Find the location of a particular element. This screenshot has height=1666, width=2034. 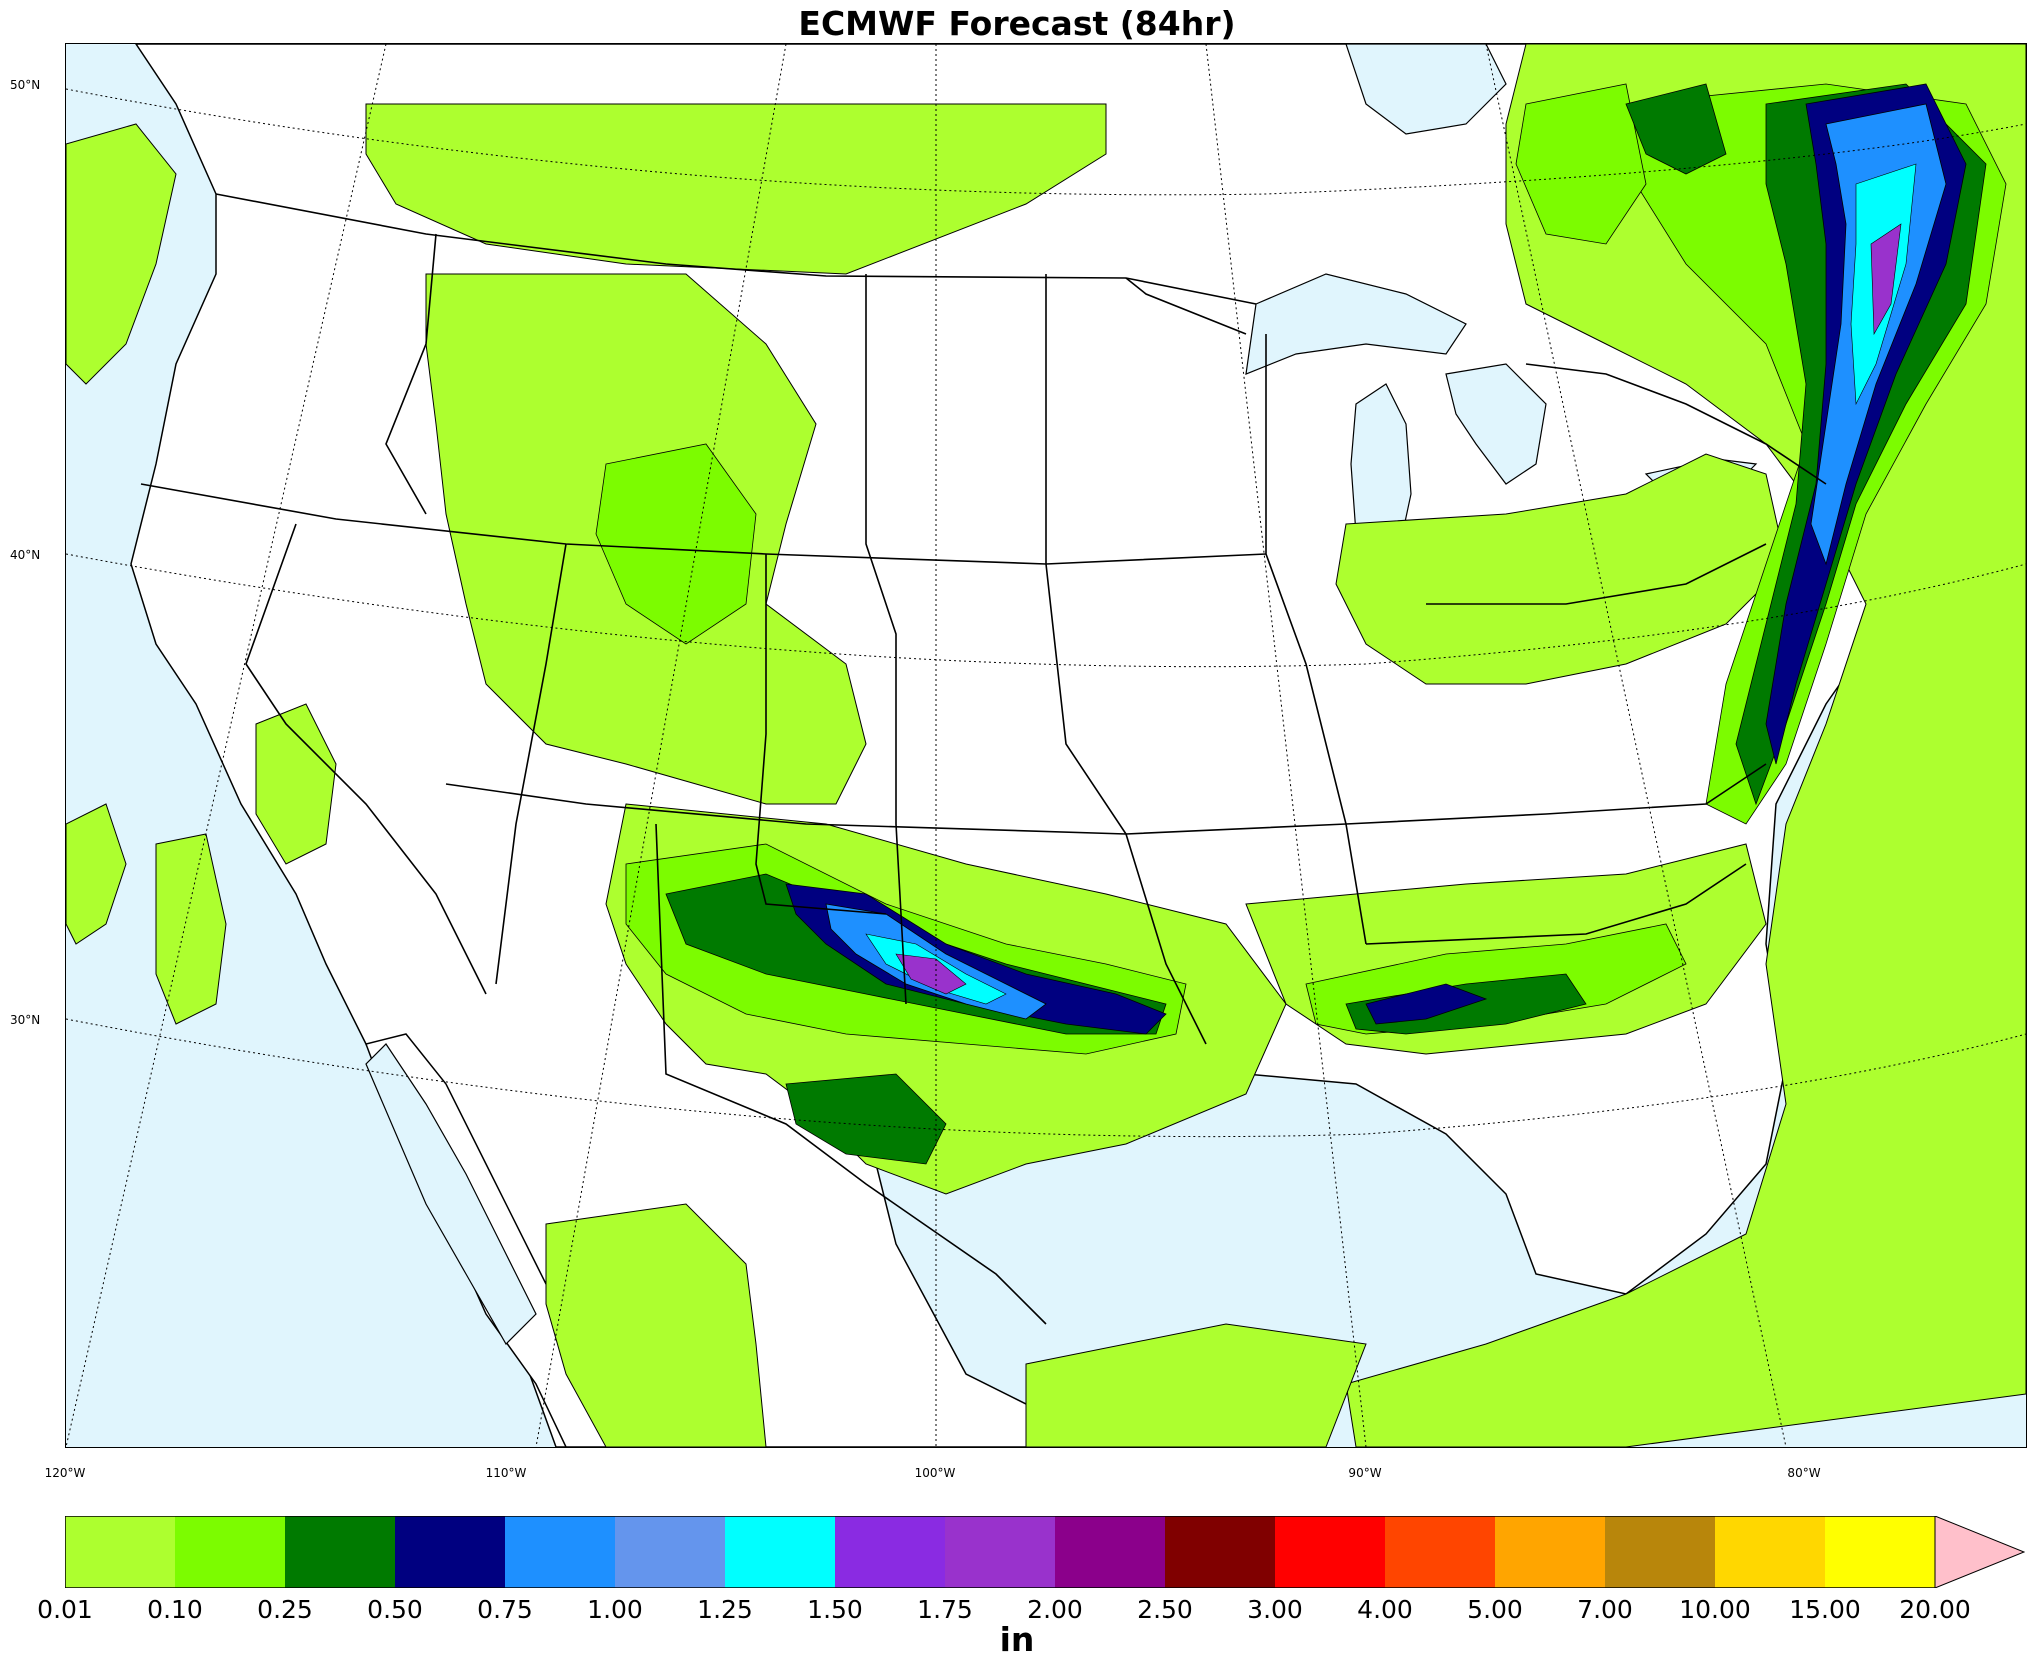

colorbar-tick-label: 0.10 is located at coordinates (175, 1609).